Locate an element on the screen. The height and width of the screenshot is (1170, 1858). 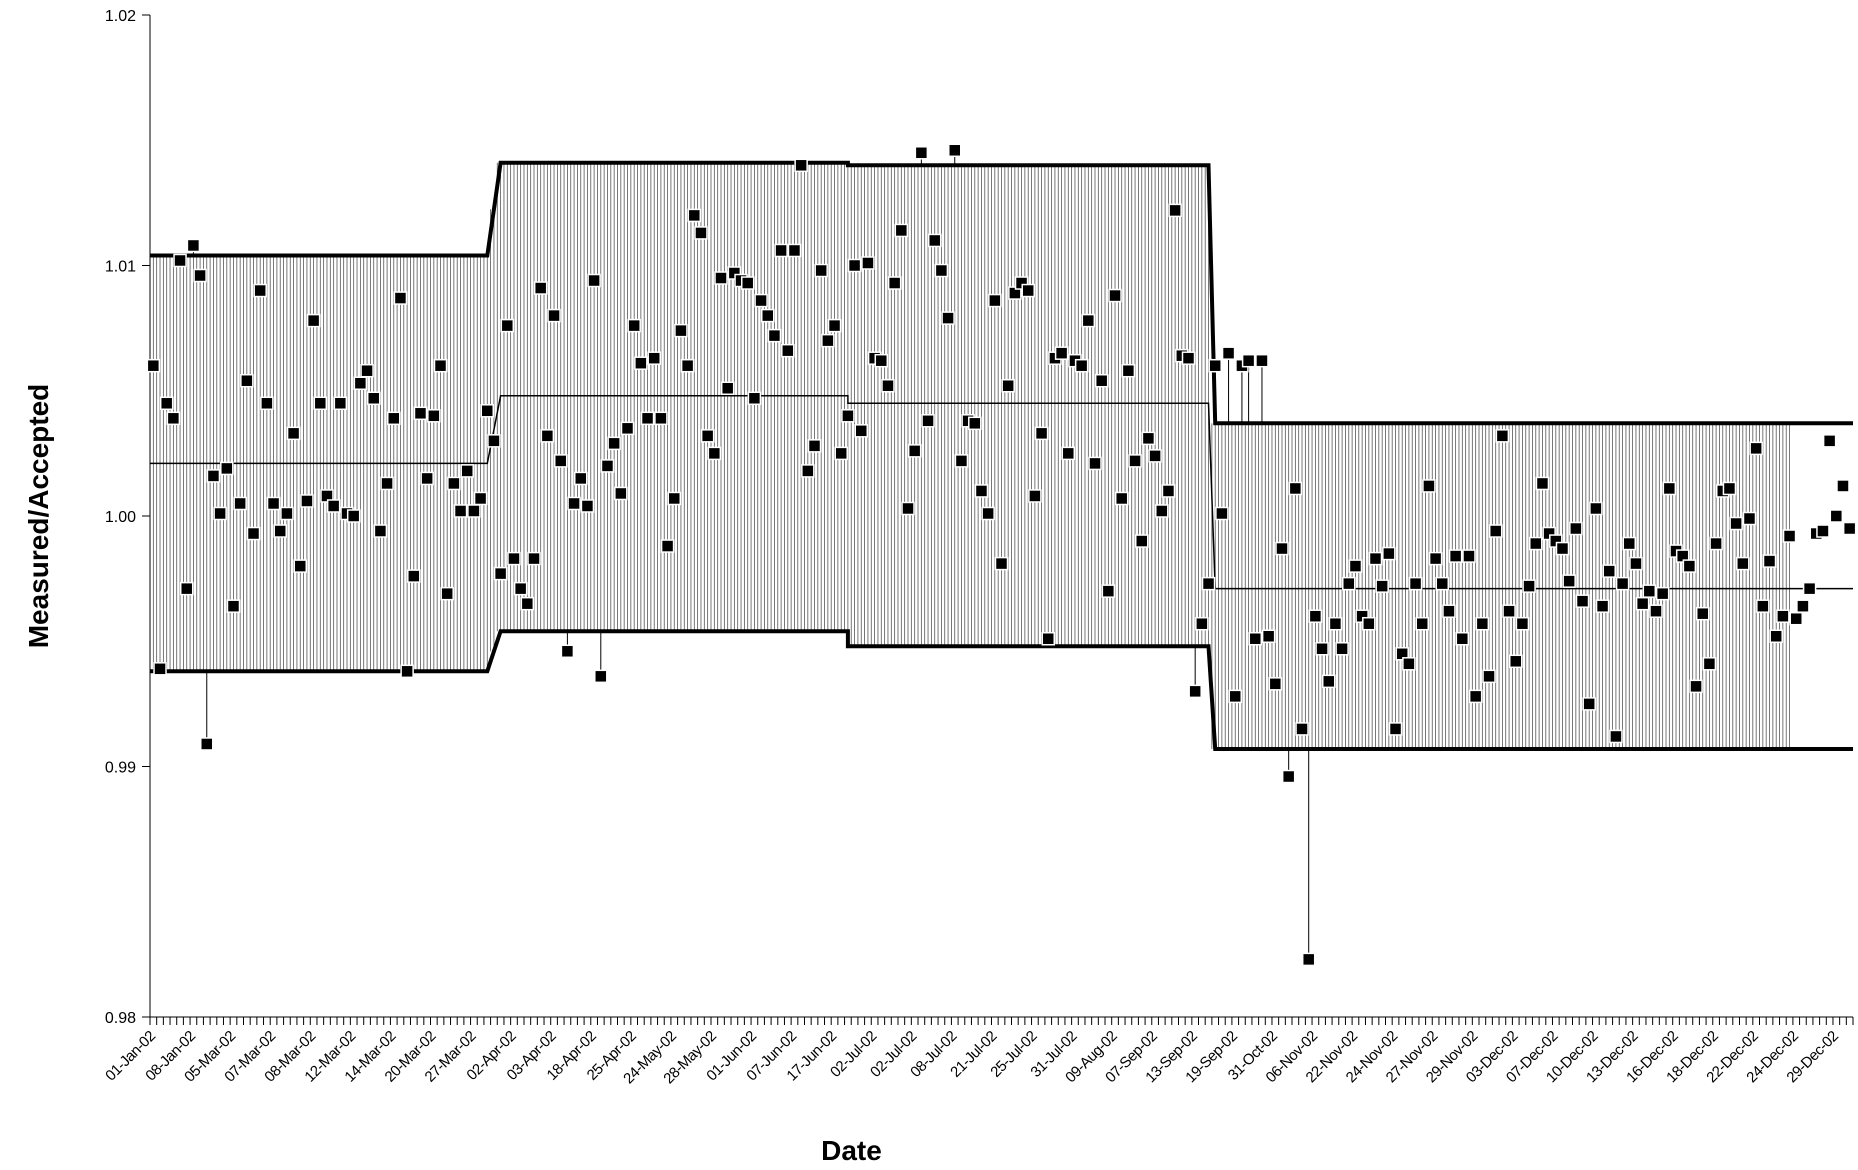
x-axis-title: Date is located at coordinates (851, 1150).